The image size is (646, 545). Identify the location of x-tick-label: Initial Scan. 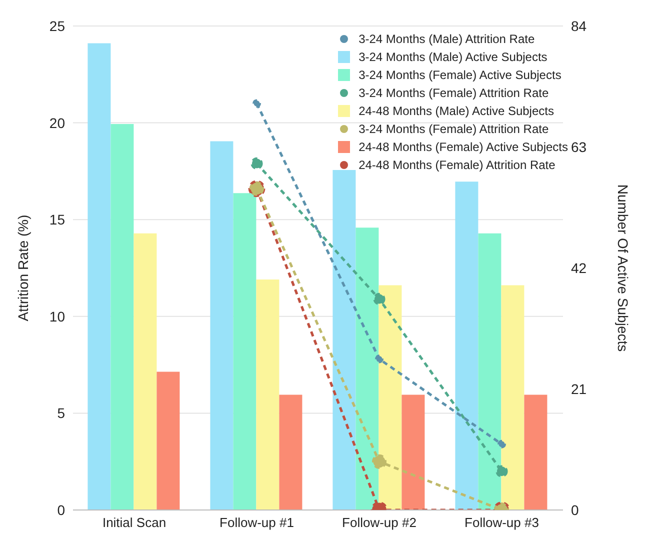
(134, 522).